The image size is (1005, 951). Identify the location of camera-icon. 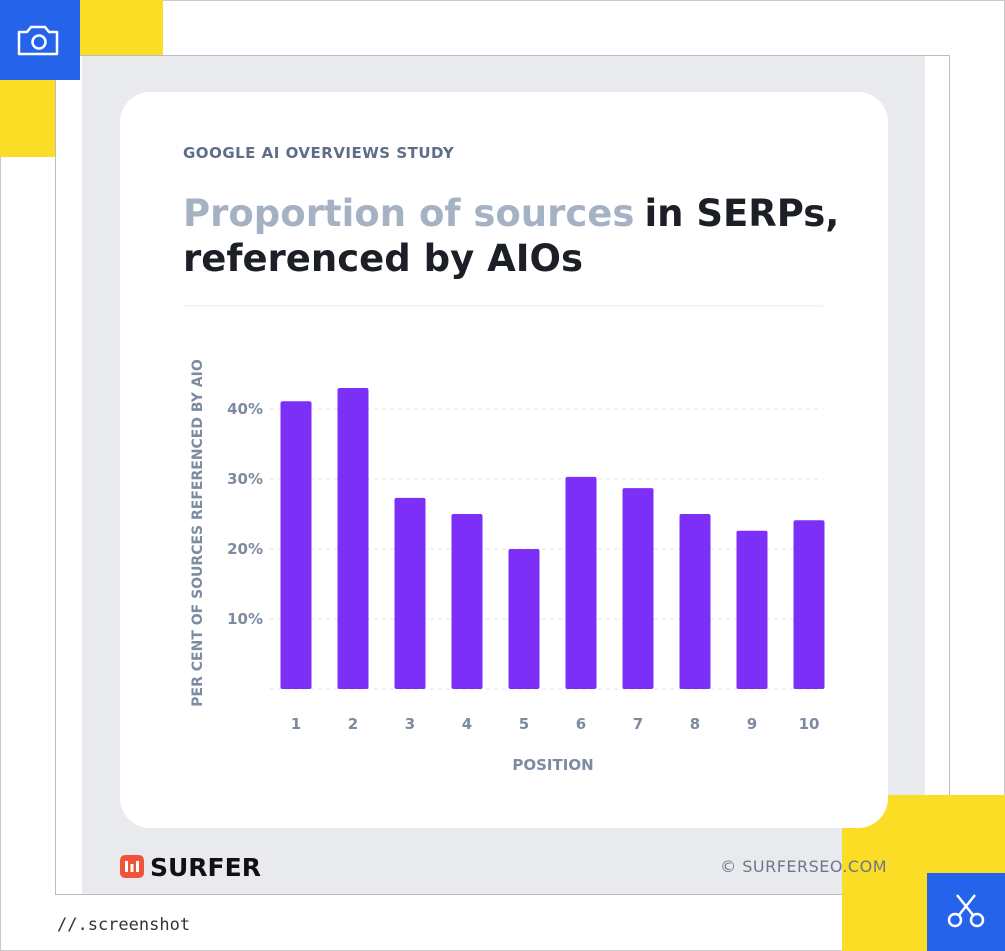
(38, 40).